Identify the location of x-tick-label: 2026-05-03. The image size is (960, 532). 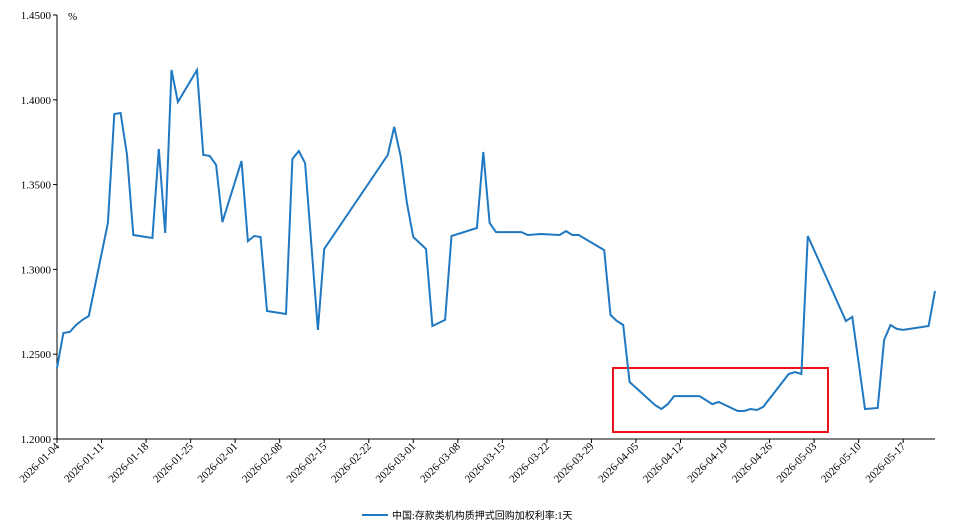
(796, 462).